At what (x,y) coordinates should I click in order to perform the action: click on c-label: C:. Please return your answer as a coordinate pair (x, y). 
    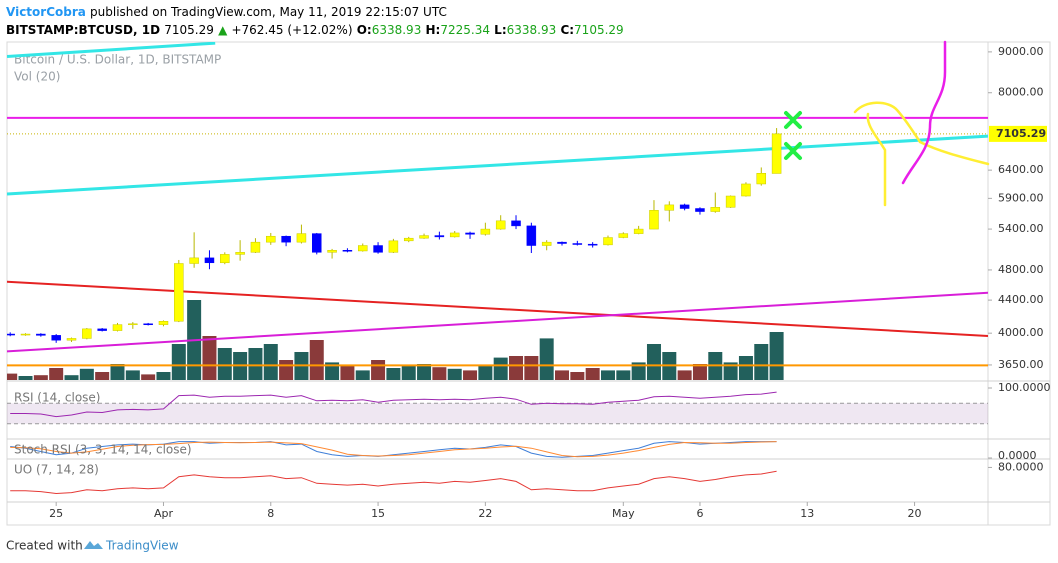
    Looking at the image, I should click on (567, 30).